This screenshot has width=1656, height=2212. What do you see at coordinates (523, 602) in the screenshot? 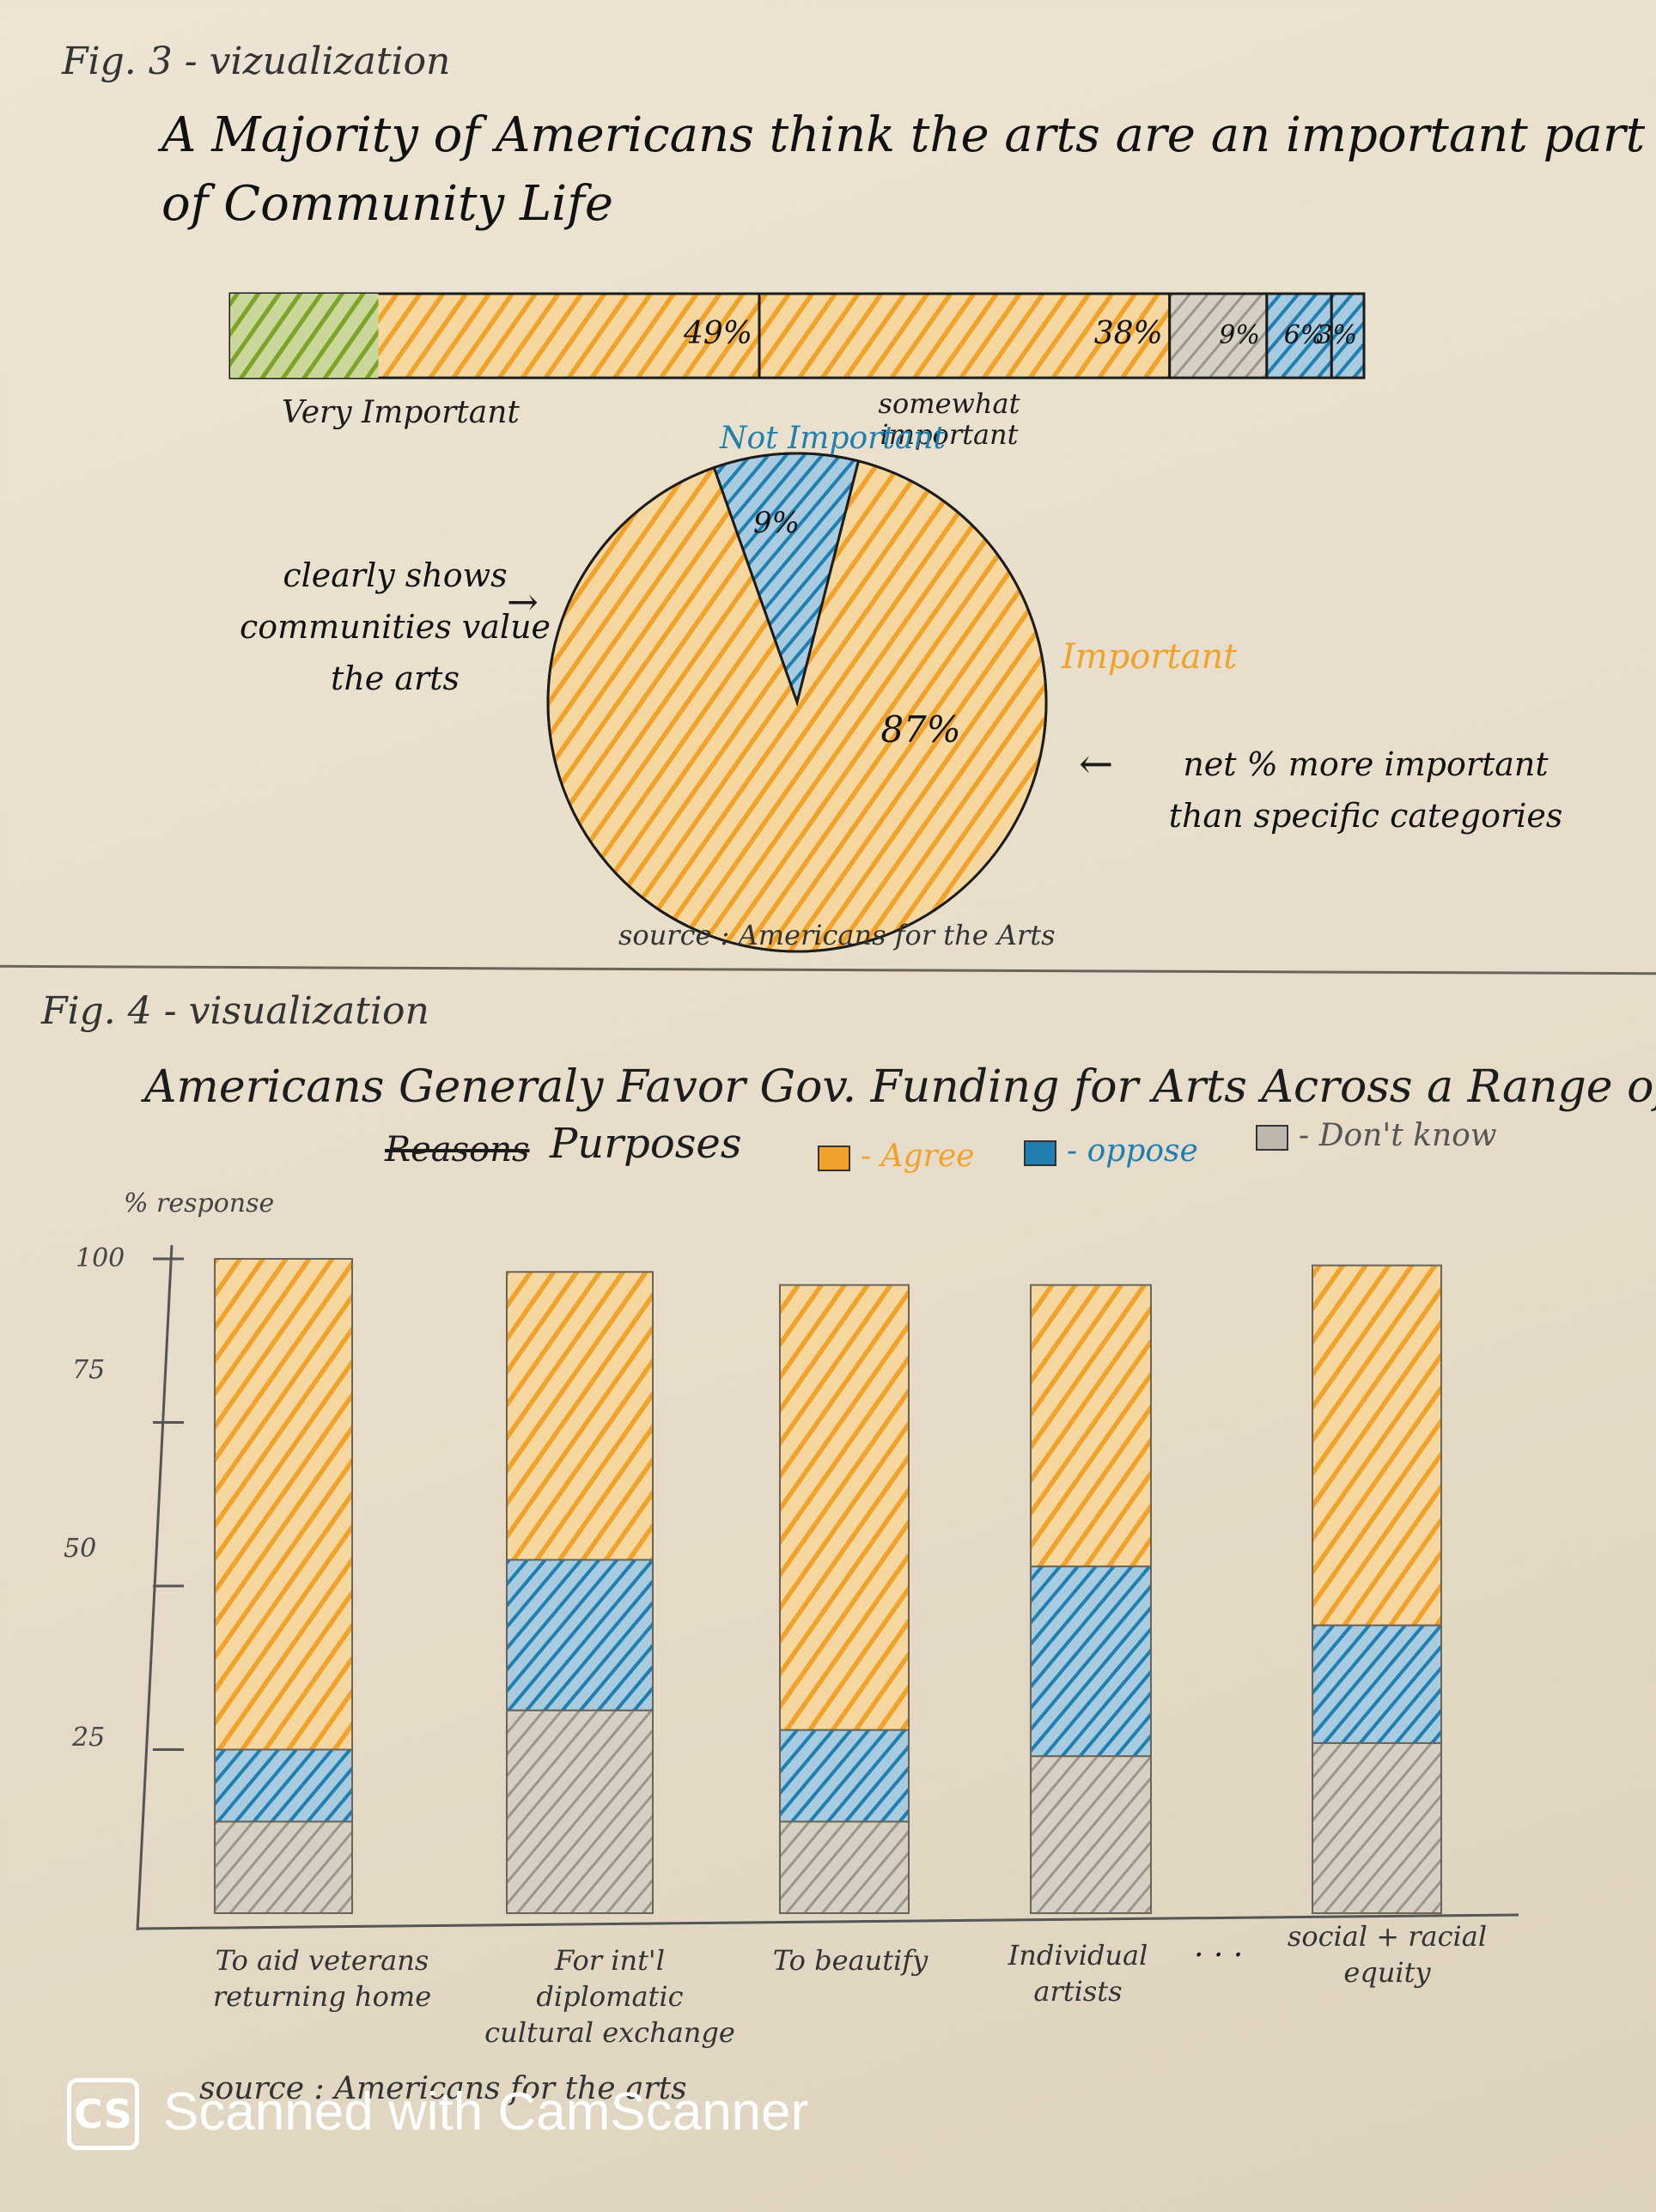
I see `arrow-right-icon: →` at bounding box center [523, 602].